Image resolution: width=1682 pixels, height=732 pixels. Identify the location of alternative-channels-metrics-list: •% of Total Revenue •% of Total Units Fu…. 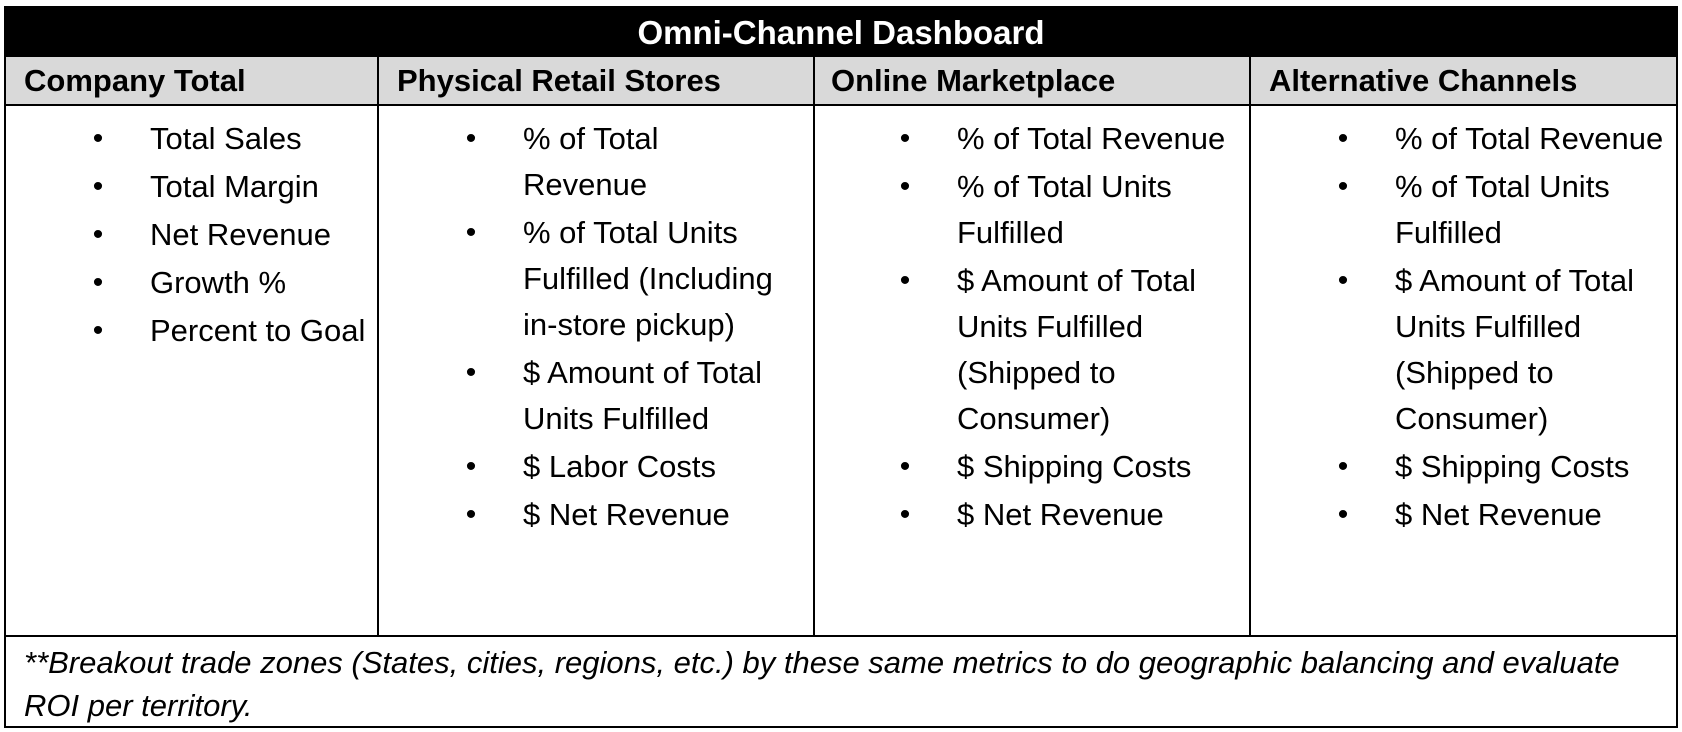
(1503, 328).